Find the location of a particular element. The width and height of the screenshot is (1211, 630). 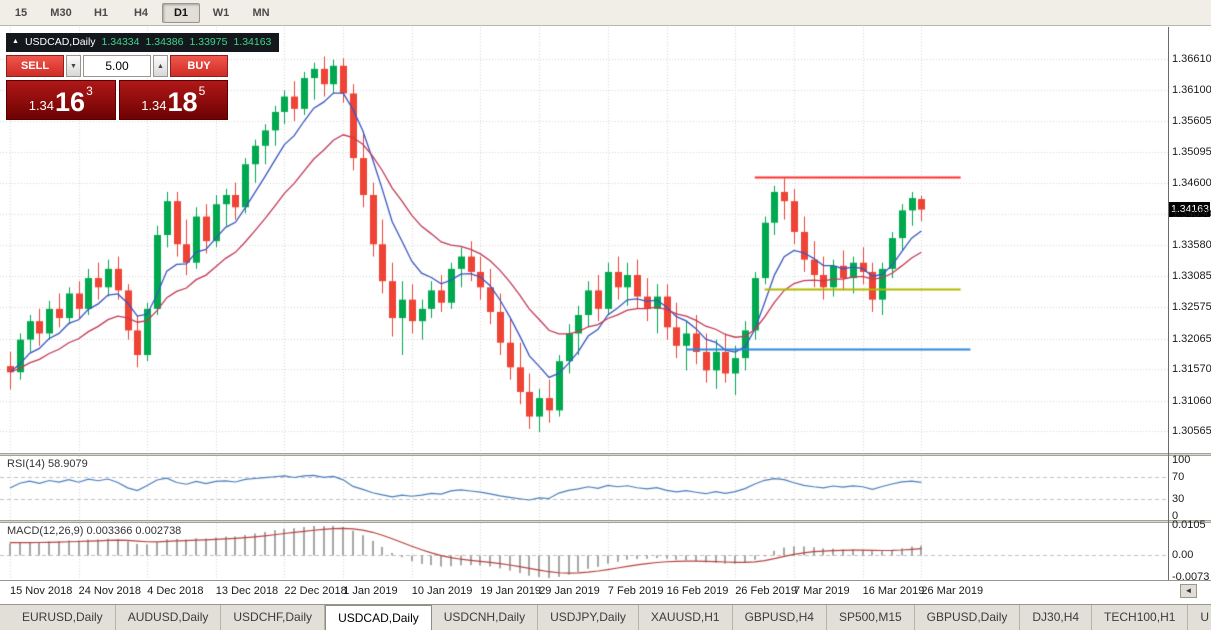

chart-tab-gbpusd-daily: GBPUSD,Daily is located at coordinates (968, 617).